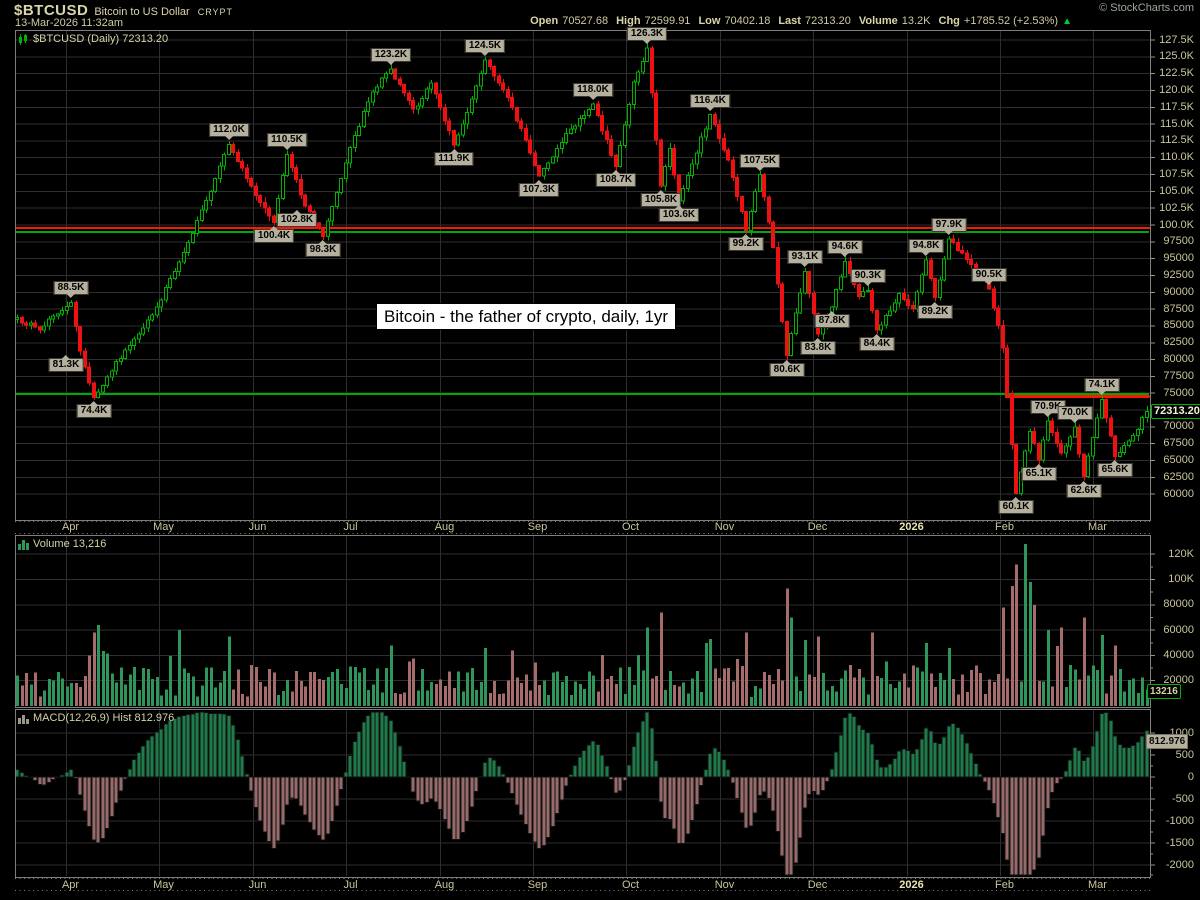 This screenshot has height=900, width=1200. Describe the element at coordinates (868, 278) in the screenshot. I see `price-callout: 90.3K` at that location.